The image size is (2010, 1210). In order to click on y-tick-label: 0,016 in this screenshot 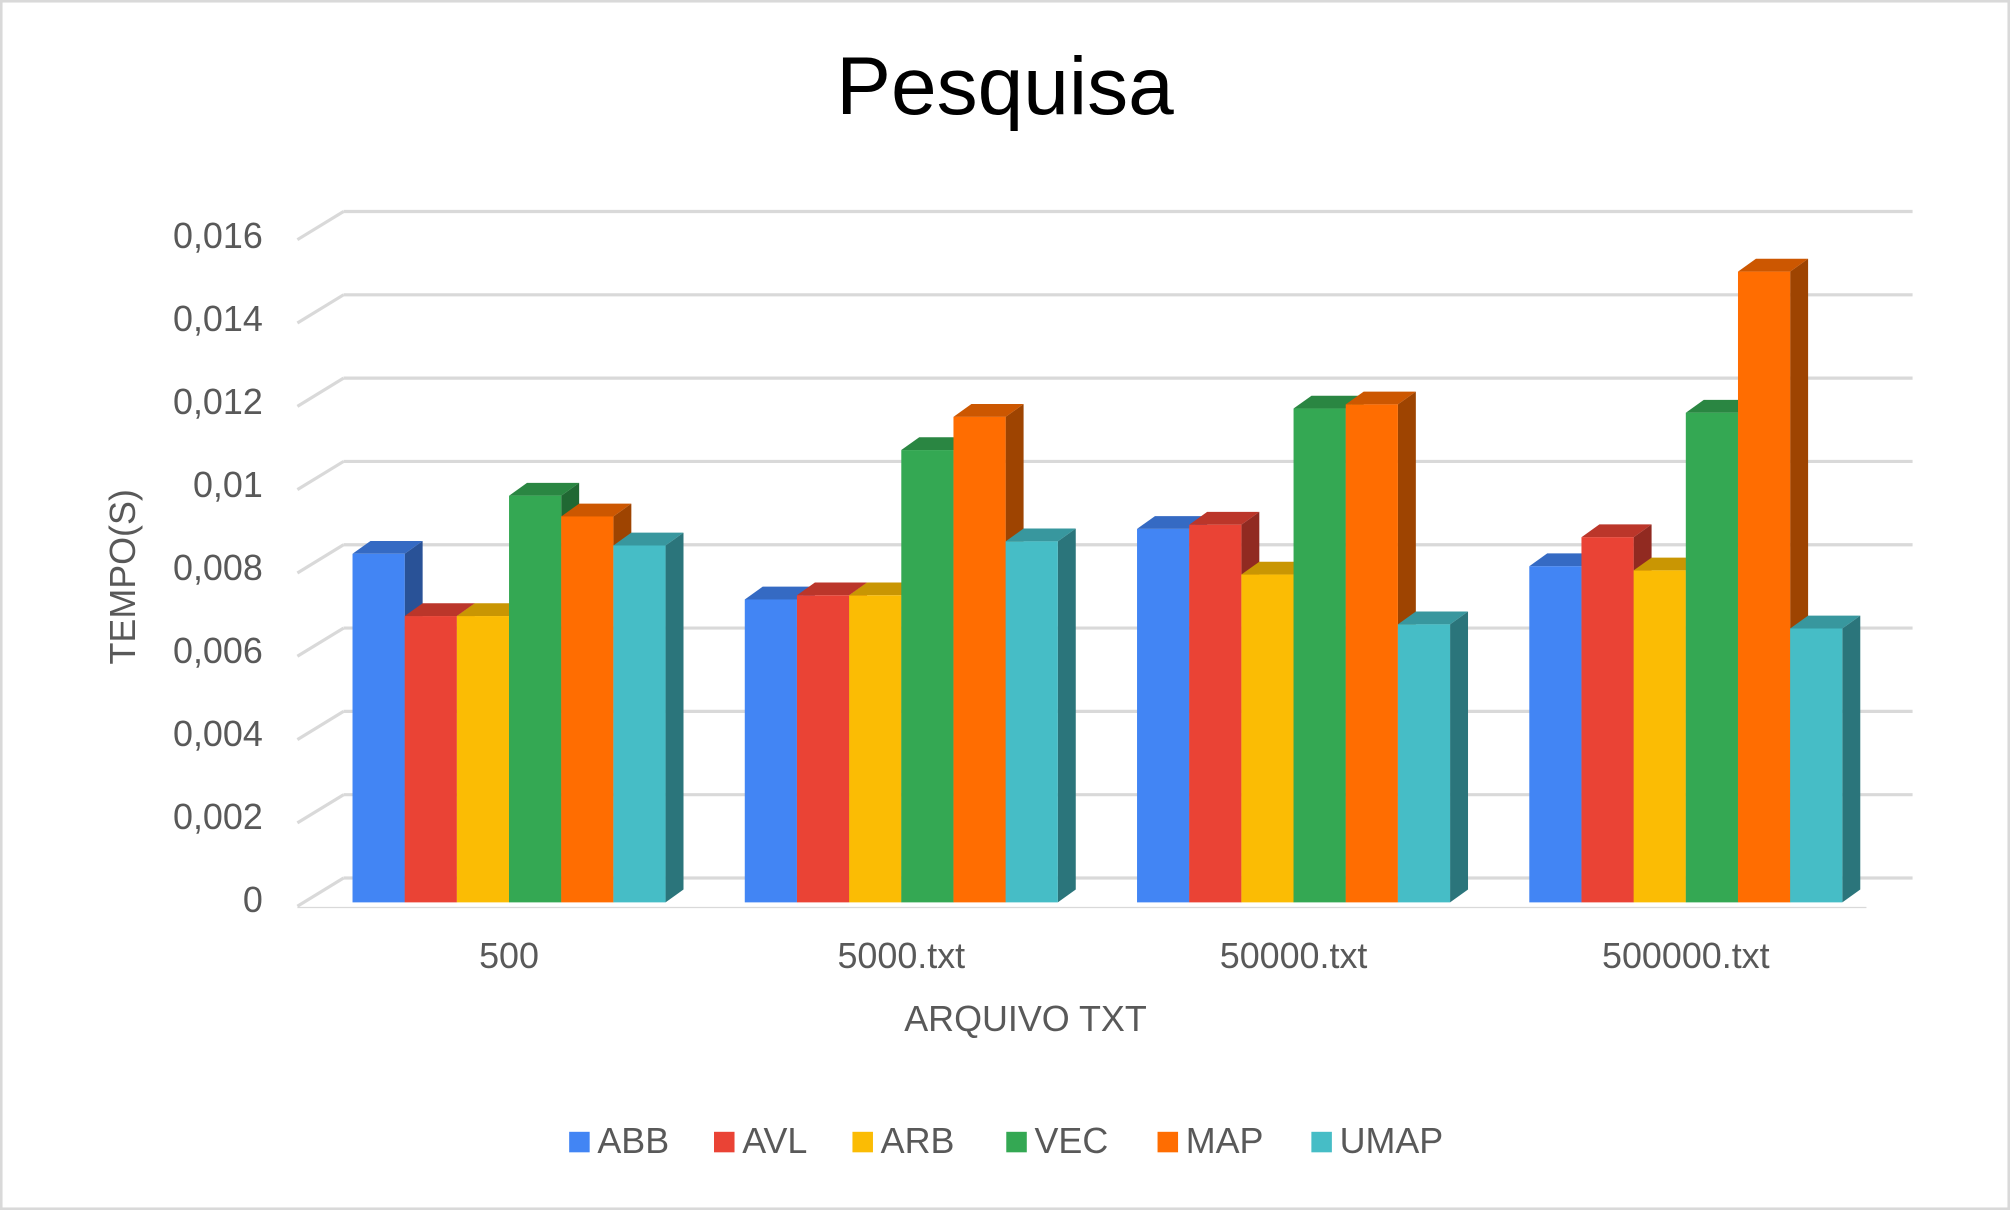, I will do `click(218, 236)`.